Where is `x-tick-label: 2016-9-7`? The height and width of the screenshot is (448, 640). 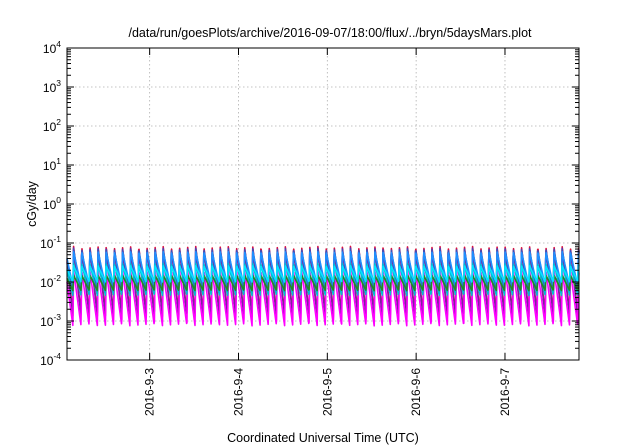
x-tick-label: 2016-9-7 is located at coordinates (505, 392).